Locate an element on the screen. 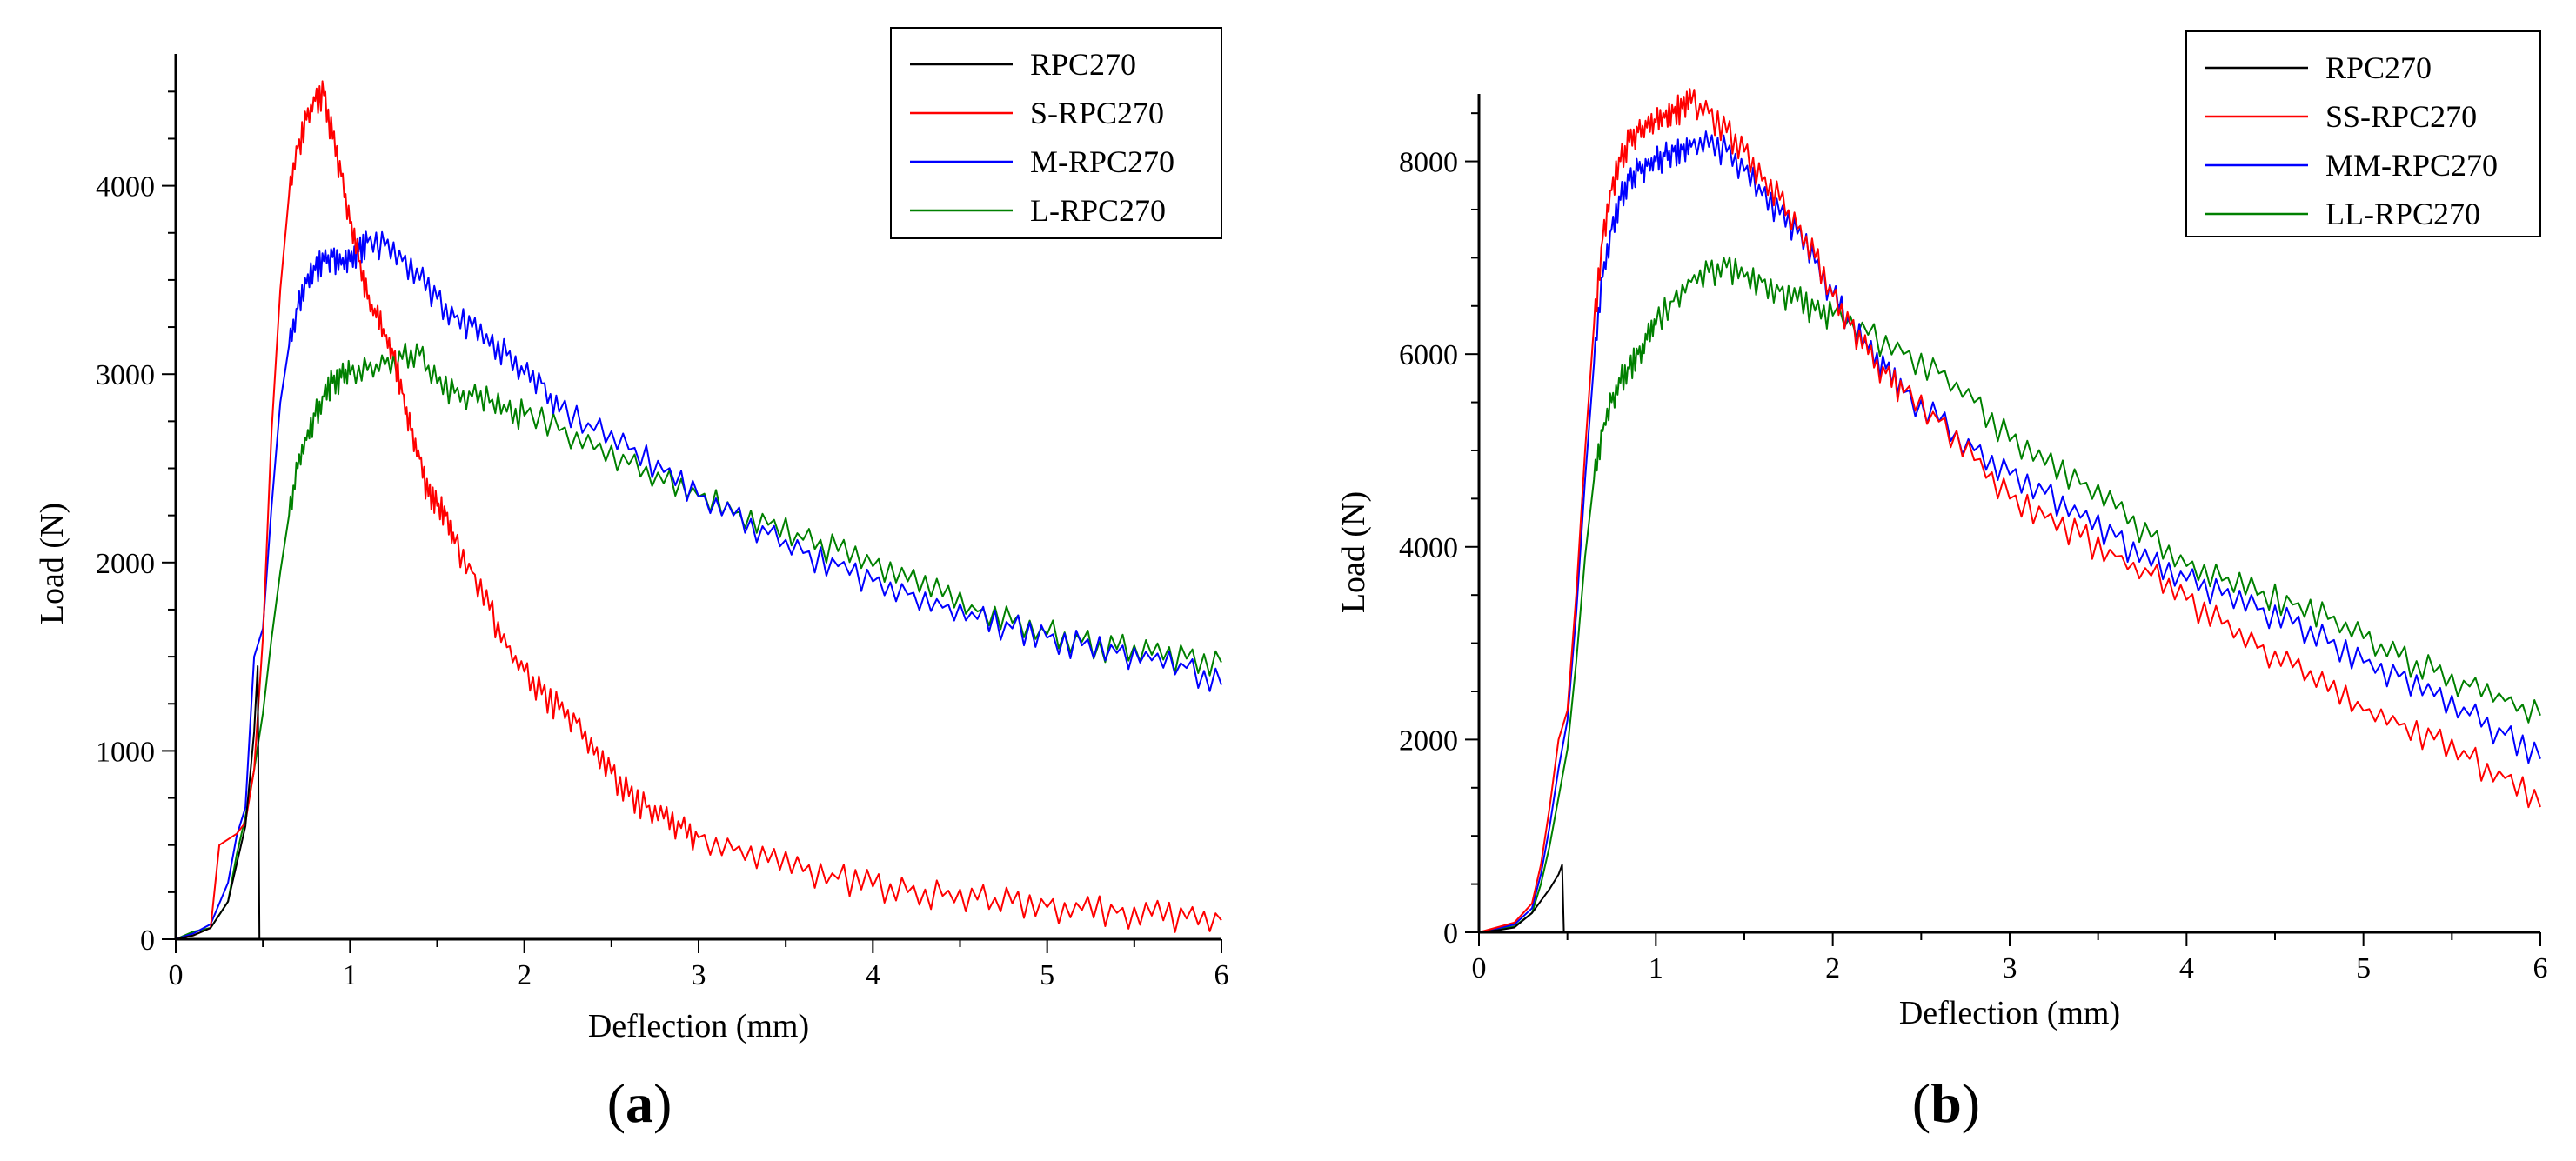 This screenshot has height=1161, width=2576. legend-b: RPC270 SS-RPC270 MM-RPC270 LL-RPC270 is located at coordinates (2363, 133).